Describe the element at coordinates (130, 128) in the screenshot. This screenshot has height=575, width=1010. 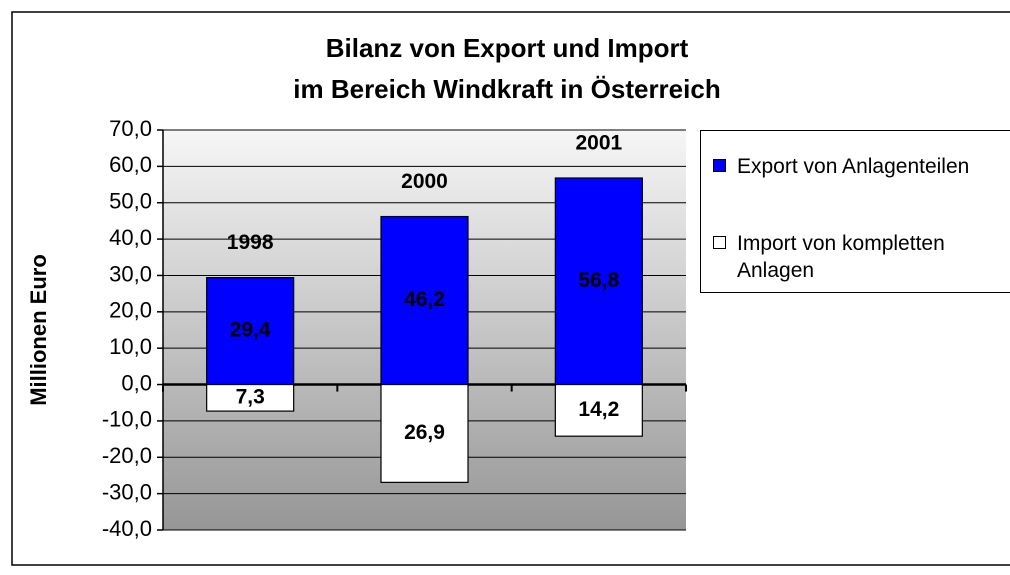
I see `y-tick-label: 70,0` at that location.